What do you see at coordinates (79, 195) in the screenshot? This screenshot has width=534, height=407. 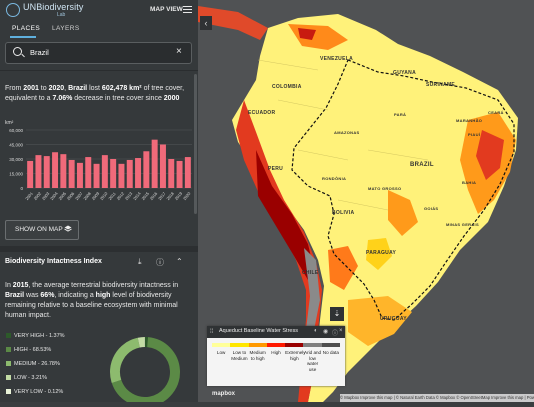 I see `x-tick-label: 2007` at bounding box center [79, 195].